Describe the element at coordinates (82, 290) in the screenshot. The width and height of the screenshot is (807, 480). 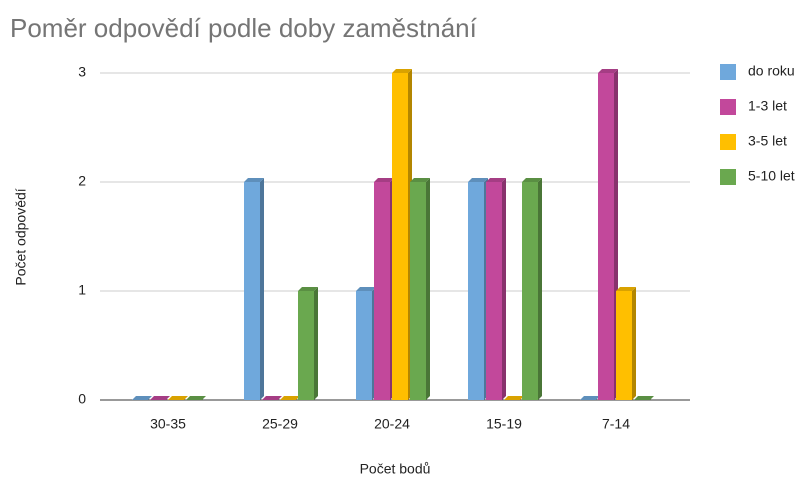
I see `y-tick-label: 1` at that location.